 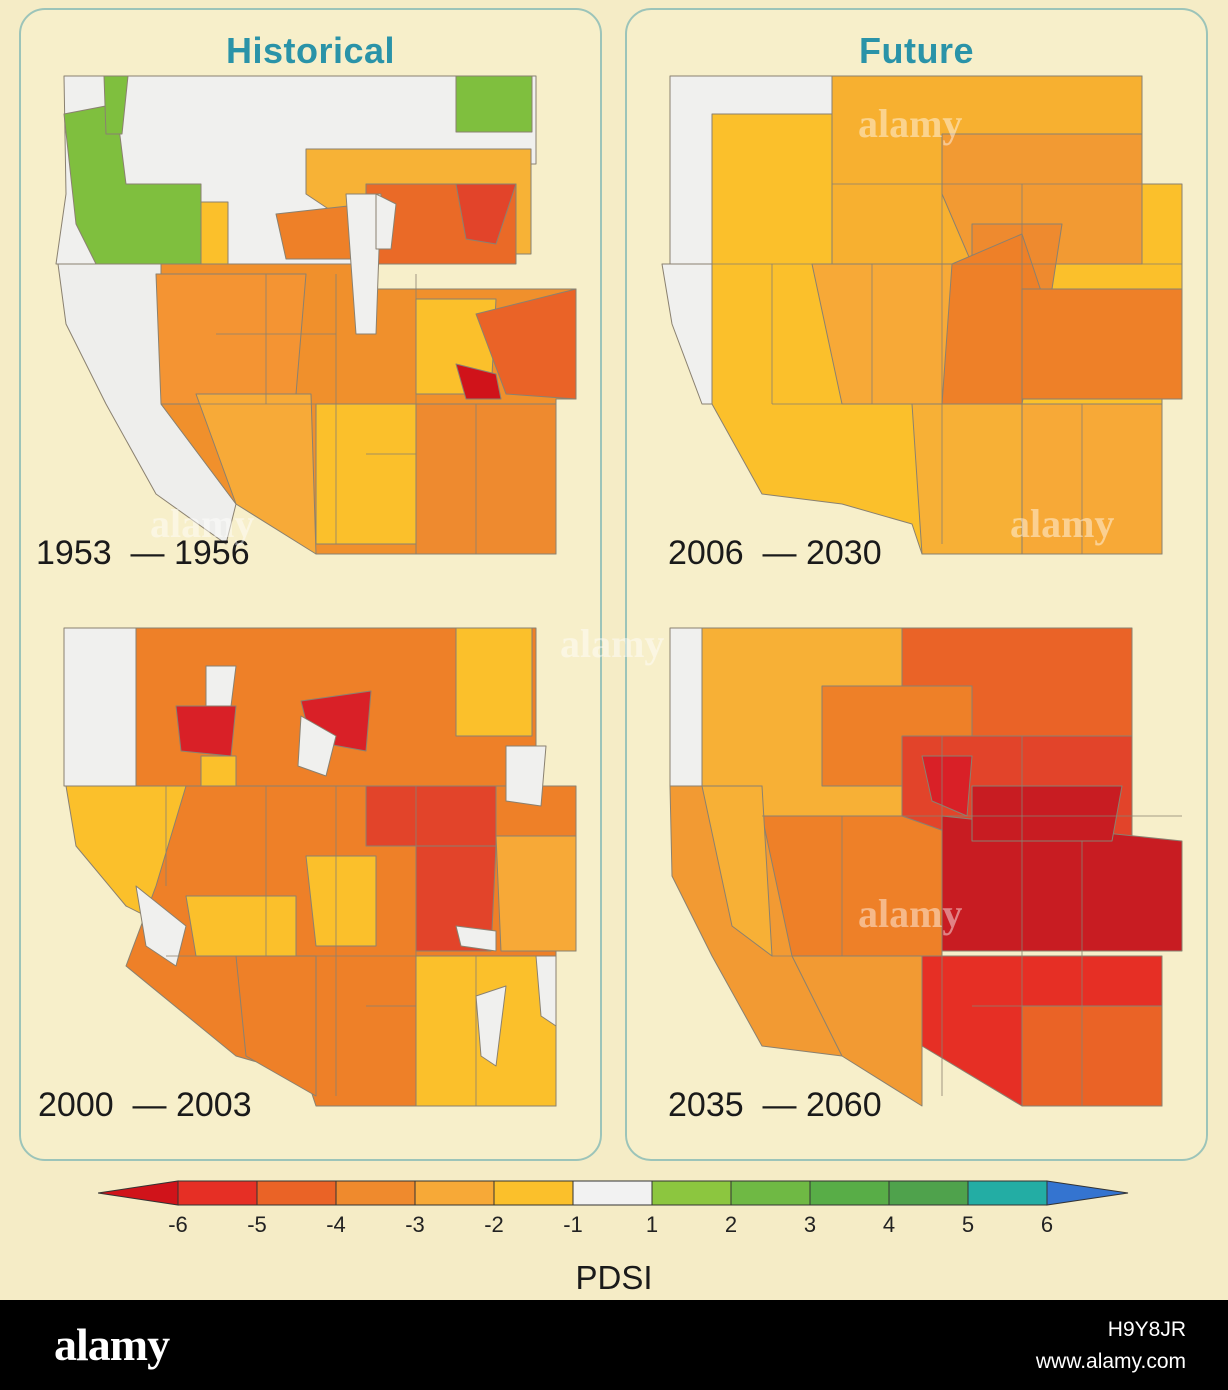 What do you see at coordinates (310, 50) in the screenshot?
I see `historical-title: Historical` at bounding box center [310, 50].